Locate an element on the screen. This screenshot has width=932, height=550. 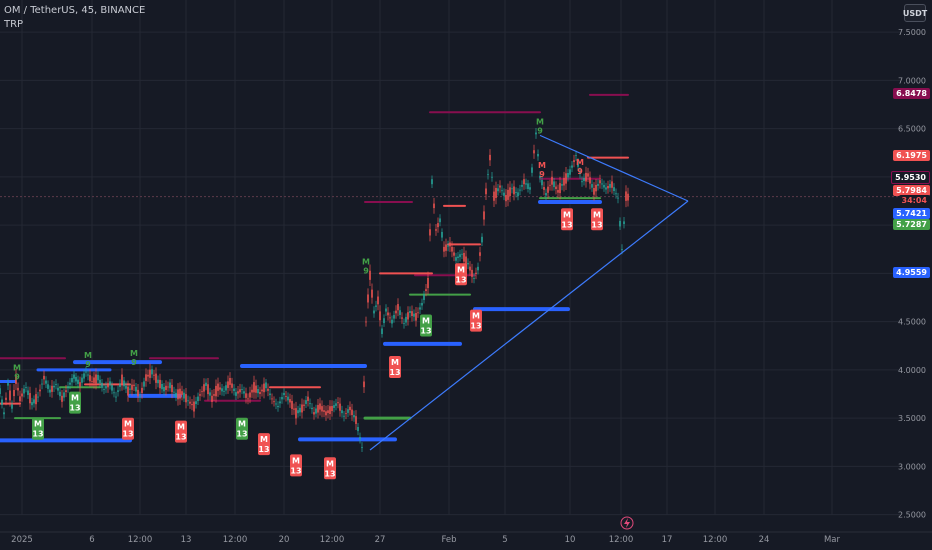
trend-line is located at coordinates (614, 168).